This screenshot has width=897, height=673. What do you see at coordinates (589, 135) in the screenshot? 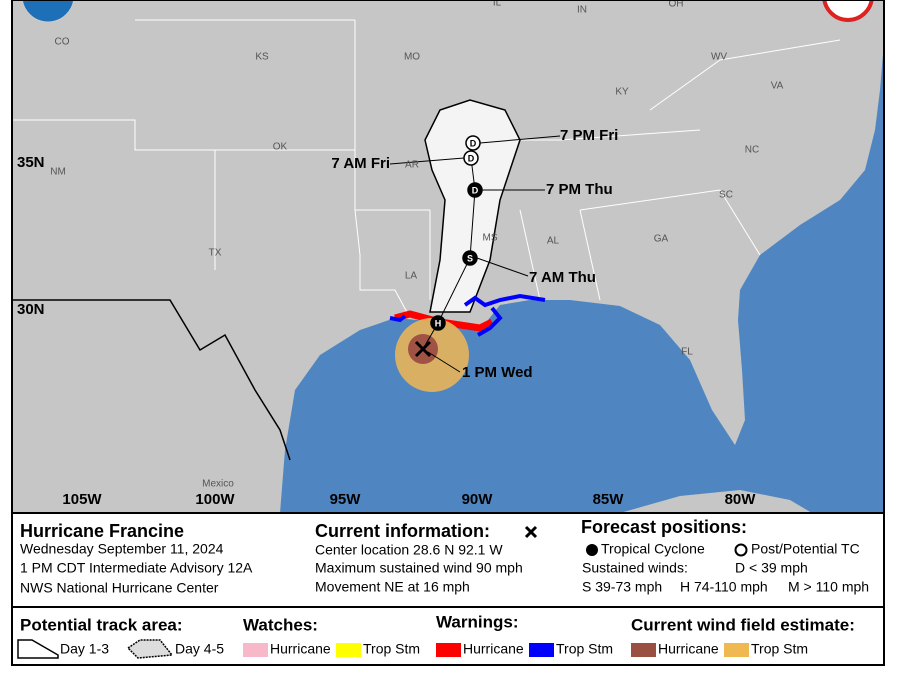
I see `forecast-time: 7 PM Fri` at bounding box center [589, 135].